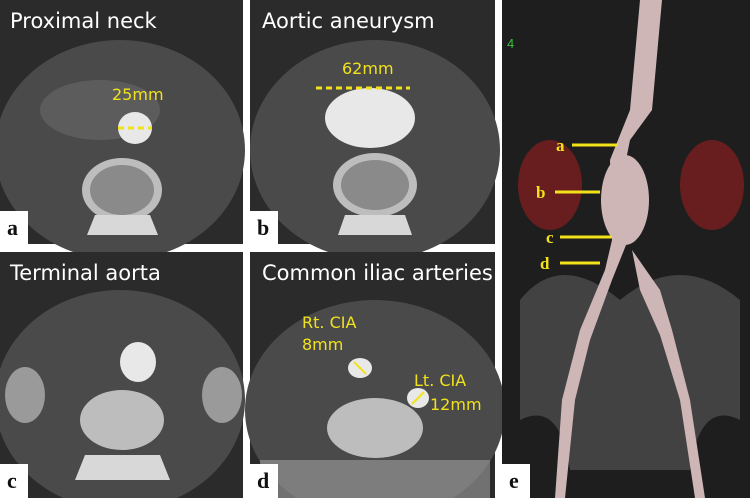  What do you see at coordinates (12, 480) in the screenshot?
I see `panel-letter: c` at bounding box center [12, 480].